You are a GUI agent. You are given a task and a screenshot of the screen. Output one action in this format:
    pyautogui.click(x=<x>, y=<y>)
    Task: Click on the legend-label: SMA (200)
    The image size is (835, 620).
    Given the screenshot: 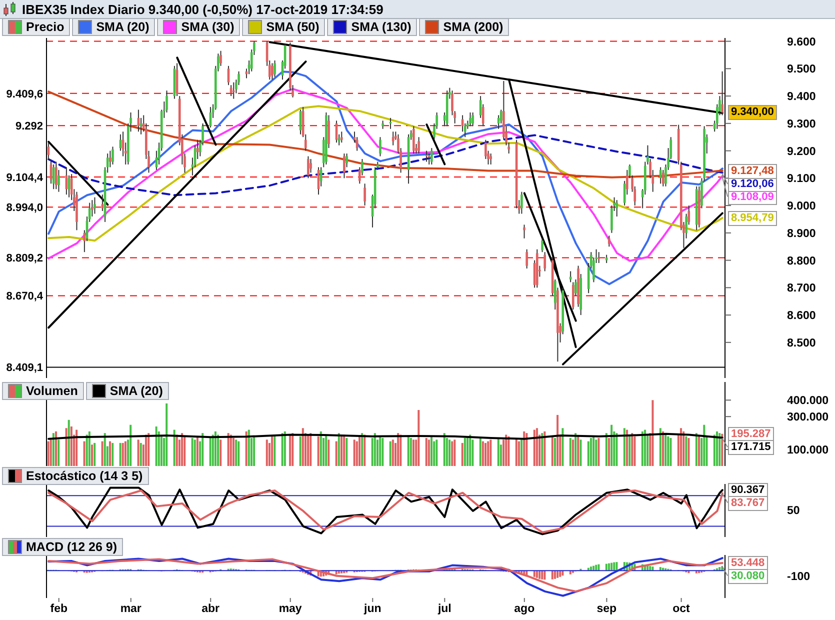 What is the action you would take?
    pyautogui.click(x=464, y=27)
    